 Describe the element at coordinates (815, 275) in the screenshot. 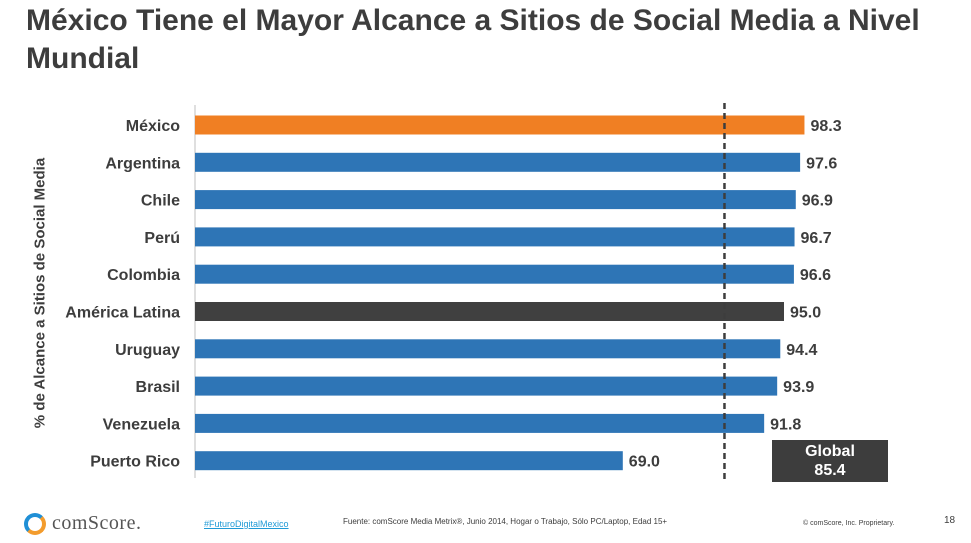

I see `value-label: 96.6` at that location.